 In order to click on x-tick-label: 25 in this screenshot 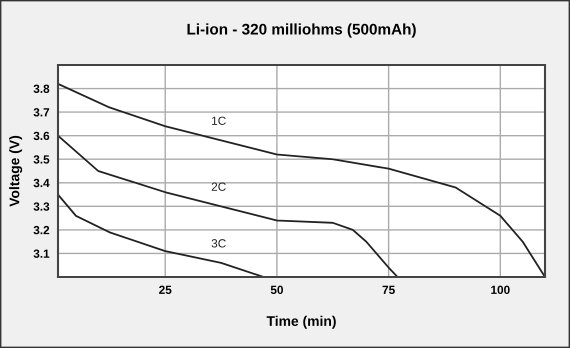, I will do `click(165, 290)`.